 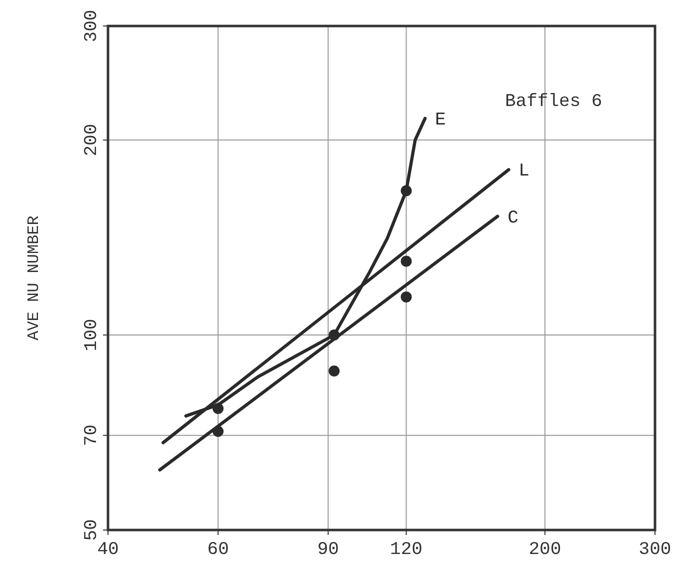 I want to click on y-tick-label: 50, so click(x=92, y=530).